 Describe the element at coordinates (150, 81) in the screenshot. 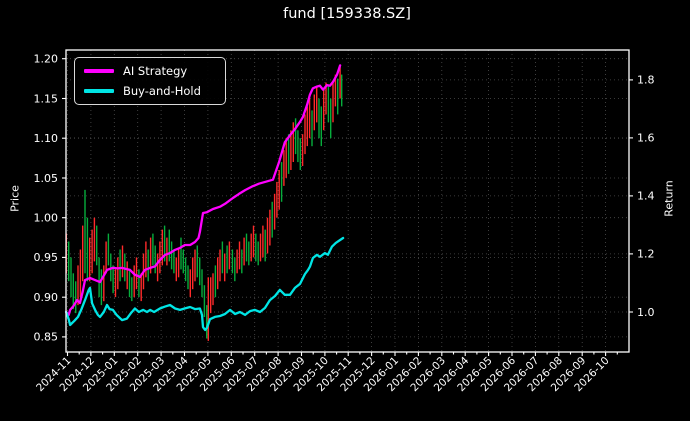

I see `legend: AI Strategy Buy-and-Hold` at that location.